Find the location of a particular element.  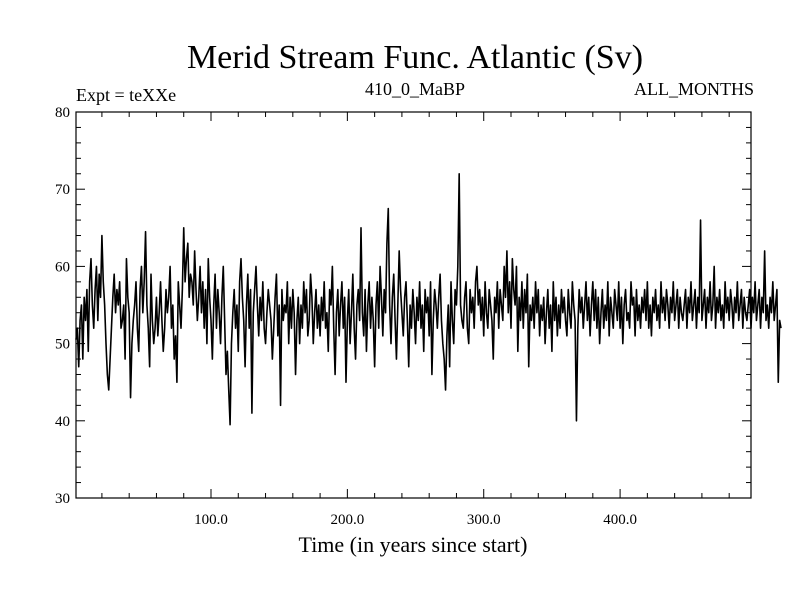

y-tick-label: 70 is located at coordinates (62, 190).